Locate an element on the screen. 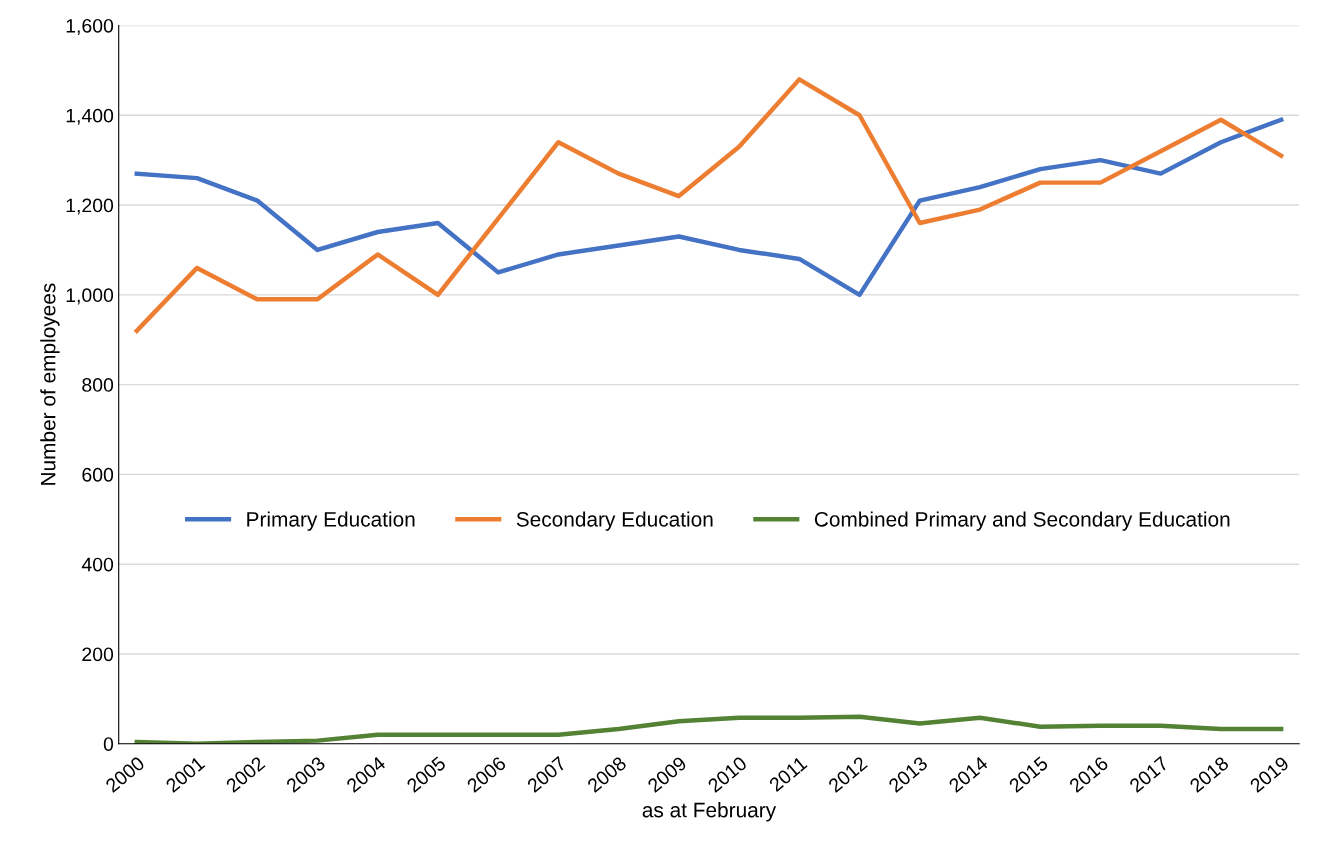 The width and height of the screenshot is (1319, 850). y-tick-label: 800 is located at coordinates (98, 385).